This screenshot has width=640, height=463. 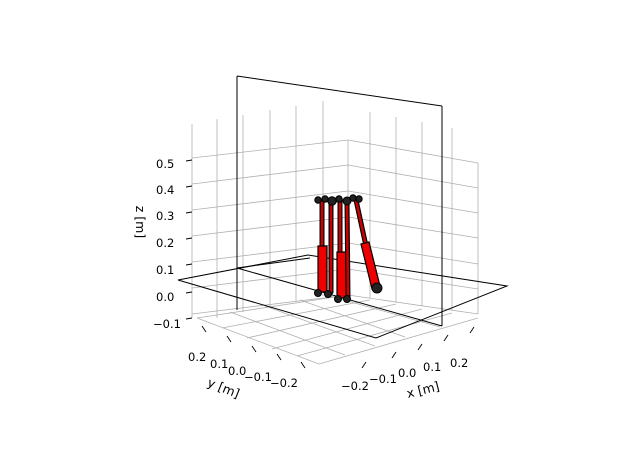 I want to click on robot, so click(x=348, y=248).